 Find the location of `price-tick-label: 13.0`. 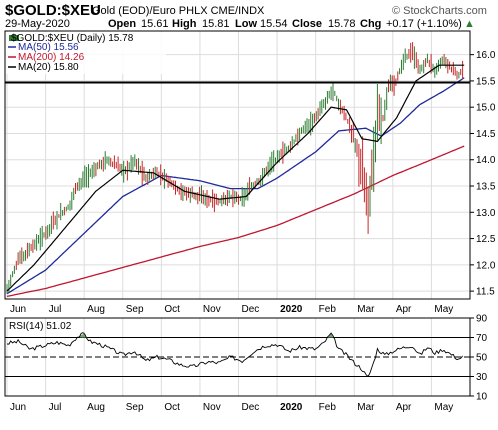

price-tick-label: 13.0 is located at coordinates (486, 213).